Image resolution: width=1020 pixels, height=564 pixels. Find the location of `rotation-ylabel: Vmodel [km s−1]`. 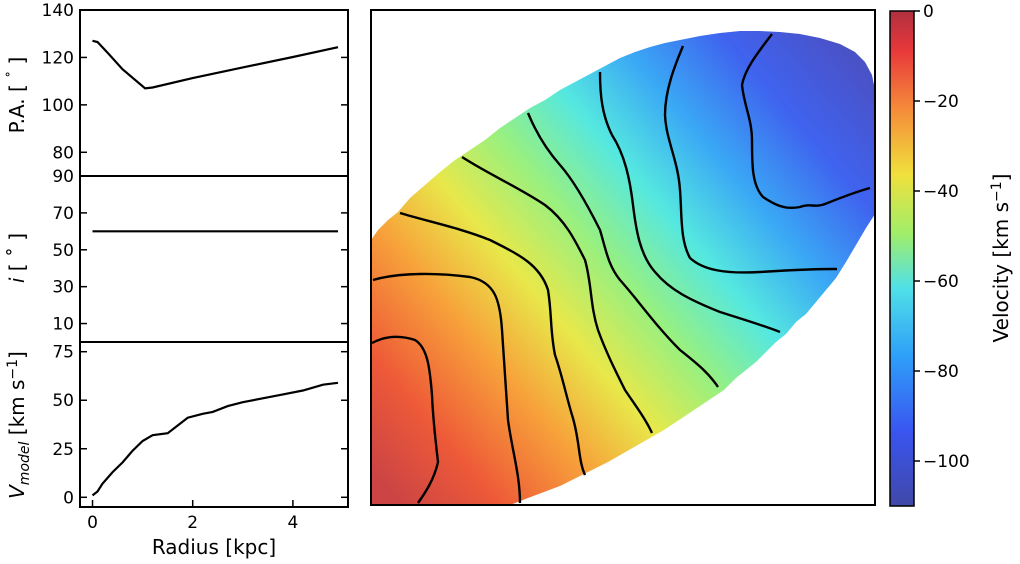

rotation-ylabel: Vmodel [km s−1] is located at coordinates (19, 425).